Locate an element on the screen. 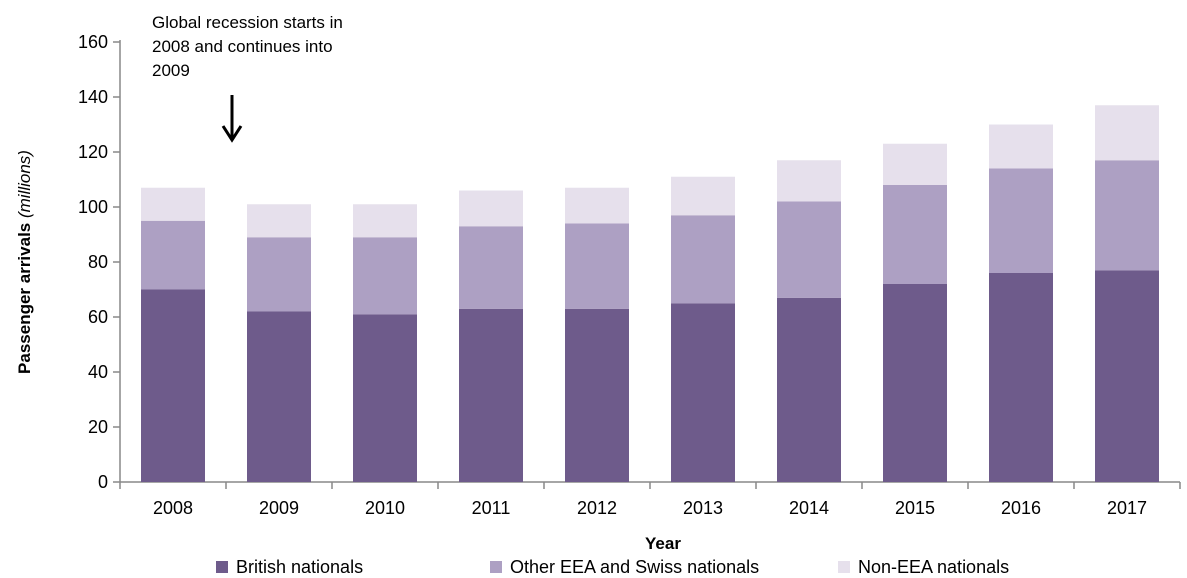 The image size is (1187, 578). x-tick-label: 2011 is located at coordinates (491, 508).